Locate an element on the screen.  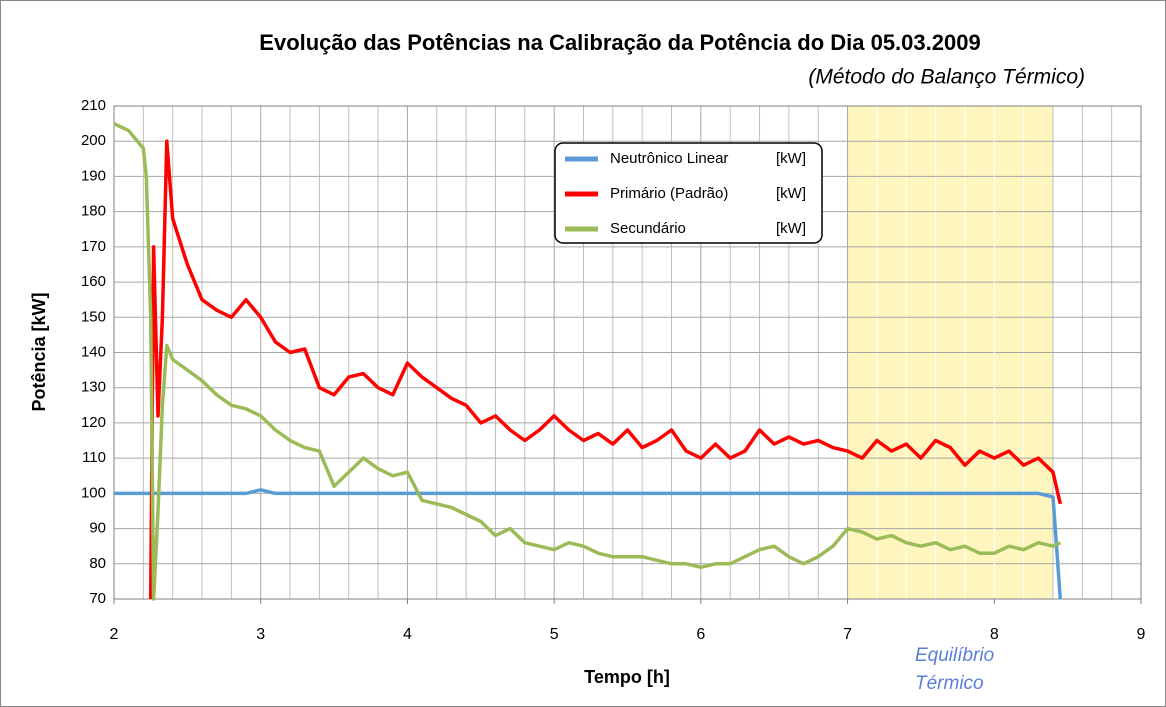
y-tick-label: 150 is located at coordinates (93, 316).